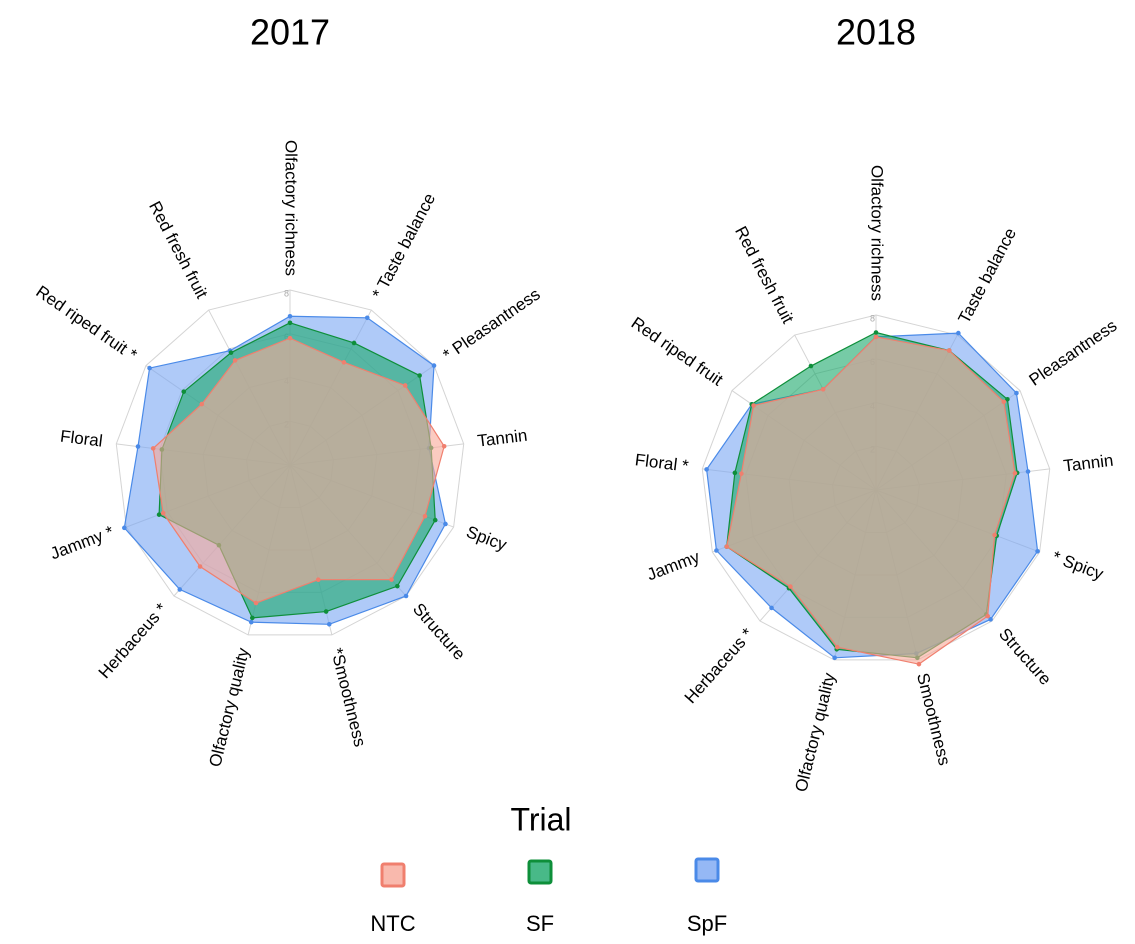 The width and height of the screenshot is (1135, 944). Describe the element at coordinates (540, 923) in the screenshot. I see `legend-label: SF` at that location.